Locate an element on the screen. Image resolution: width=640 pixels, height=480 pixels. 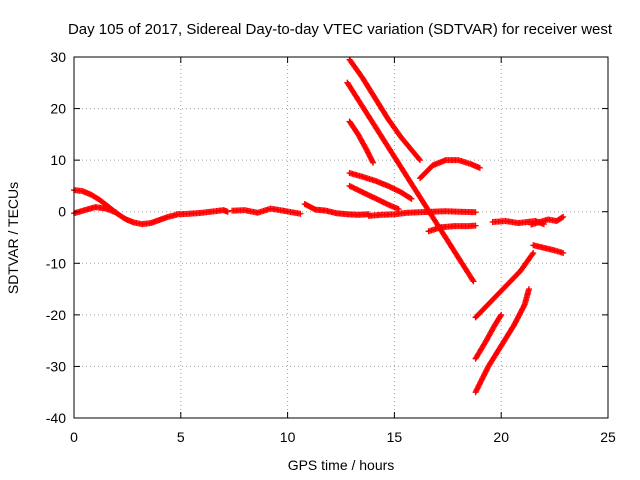
y-tick-labels: -40 -30 -20 -10 0 10 20 30 is located at coordinates (56, 237).